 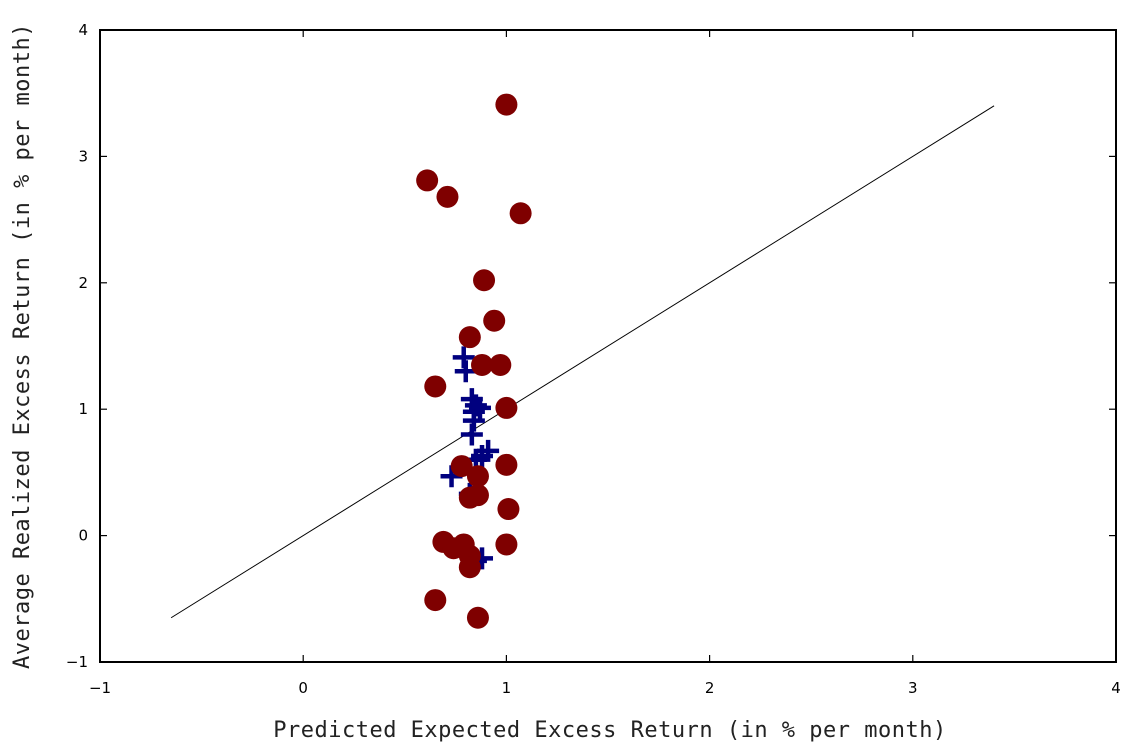 I want to click on y-tick-label: 4, so click(x=83, y=30).